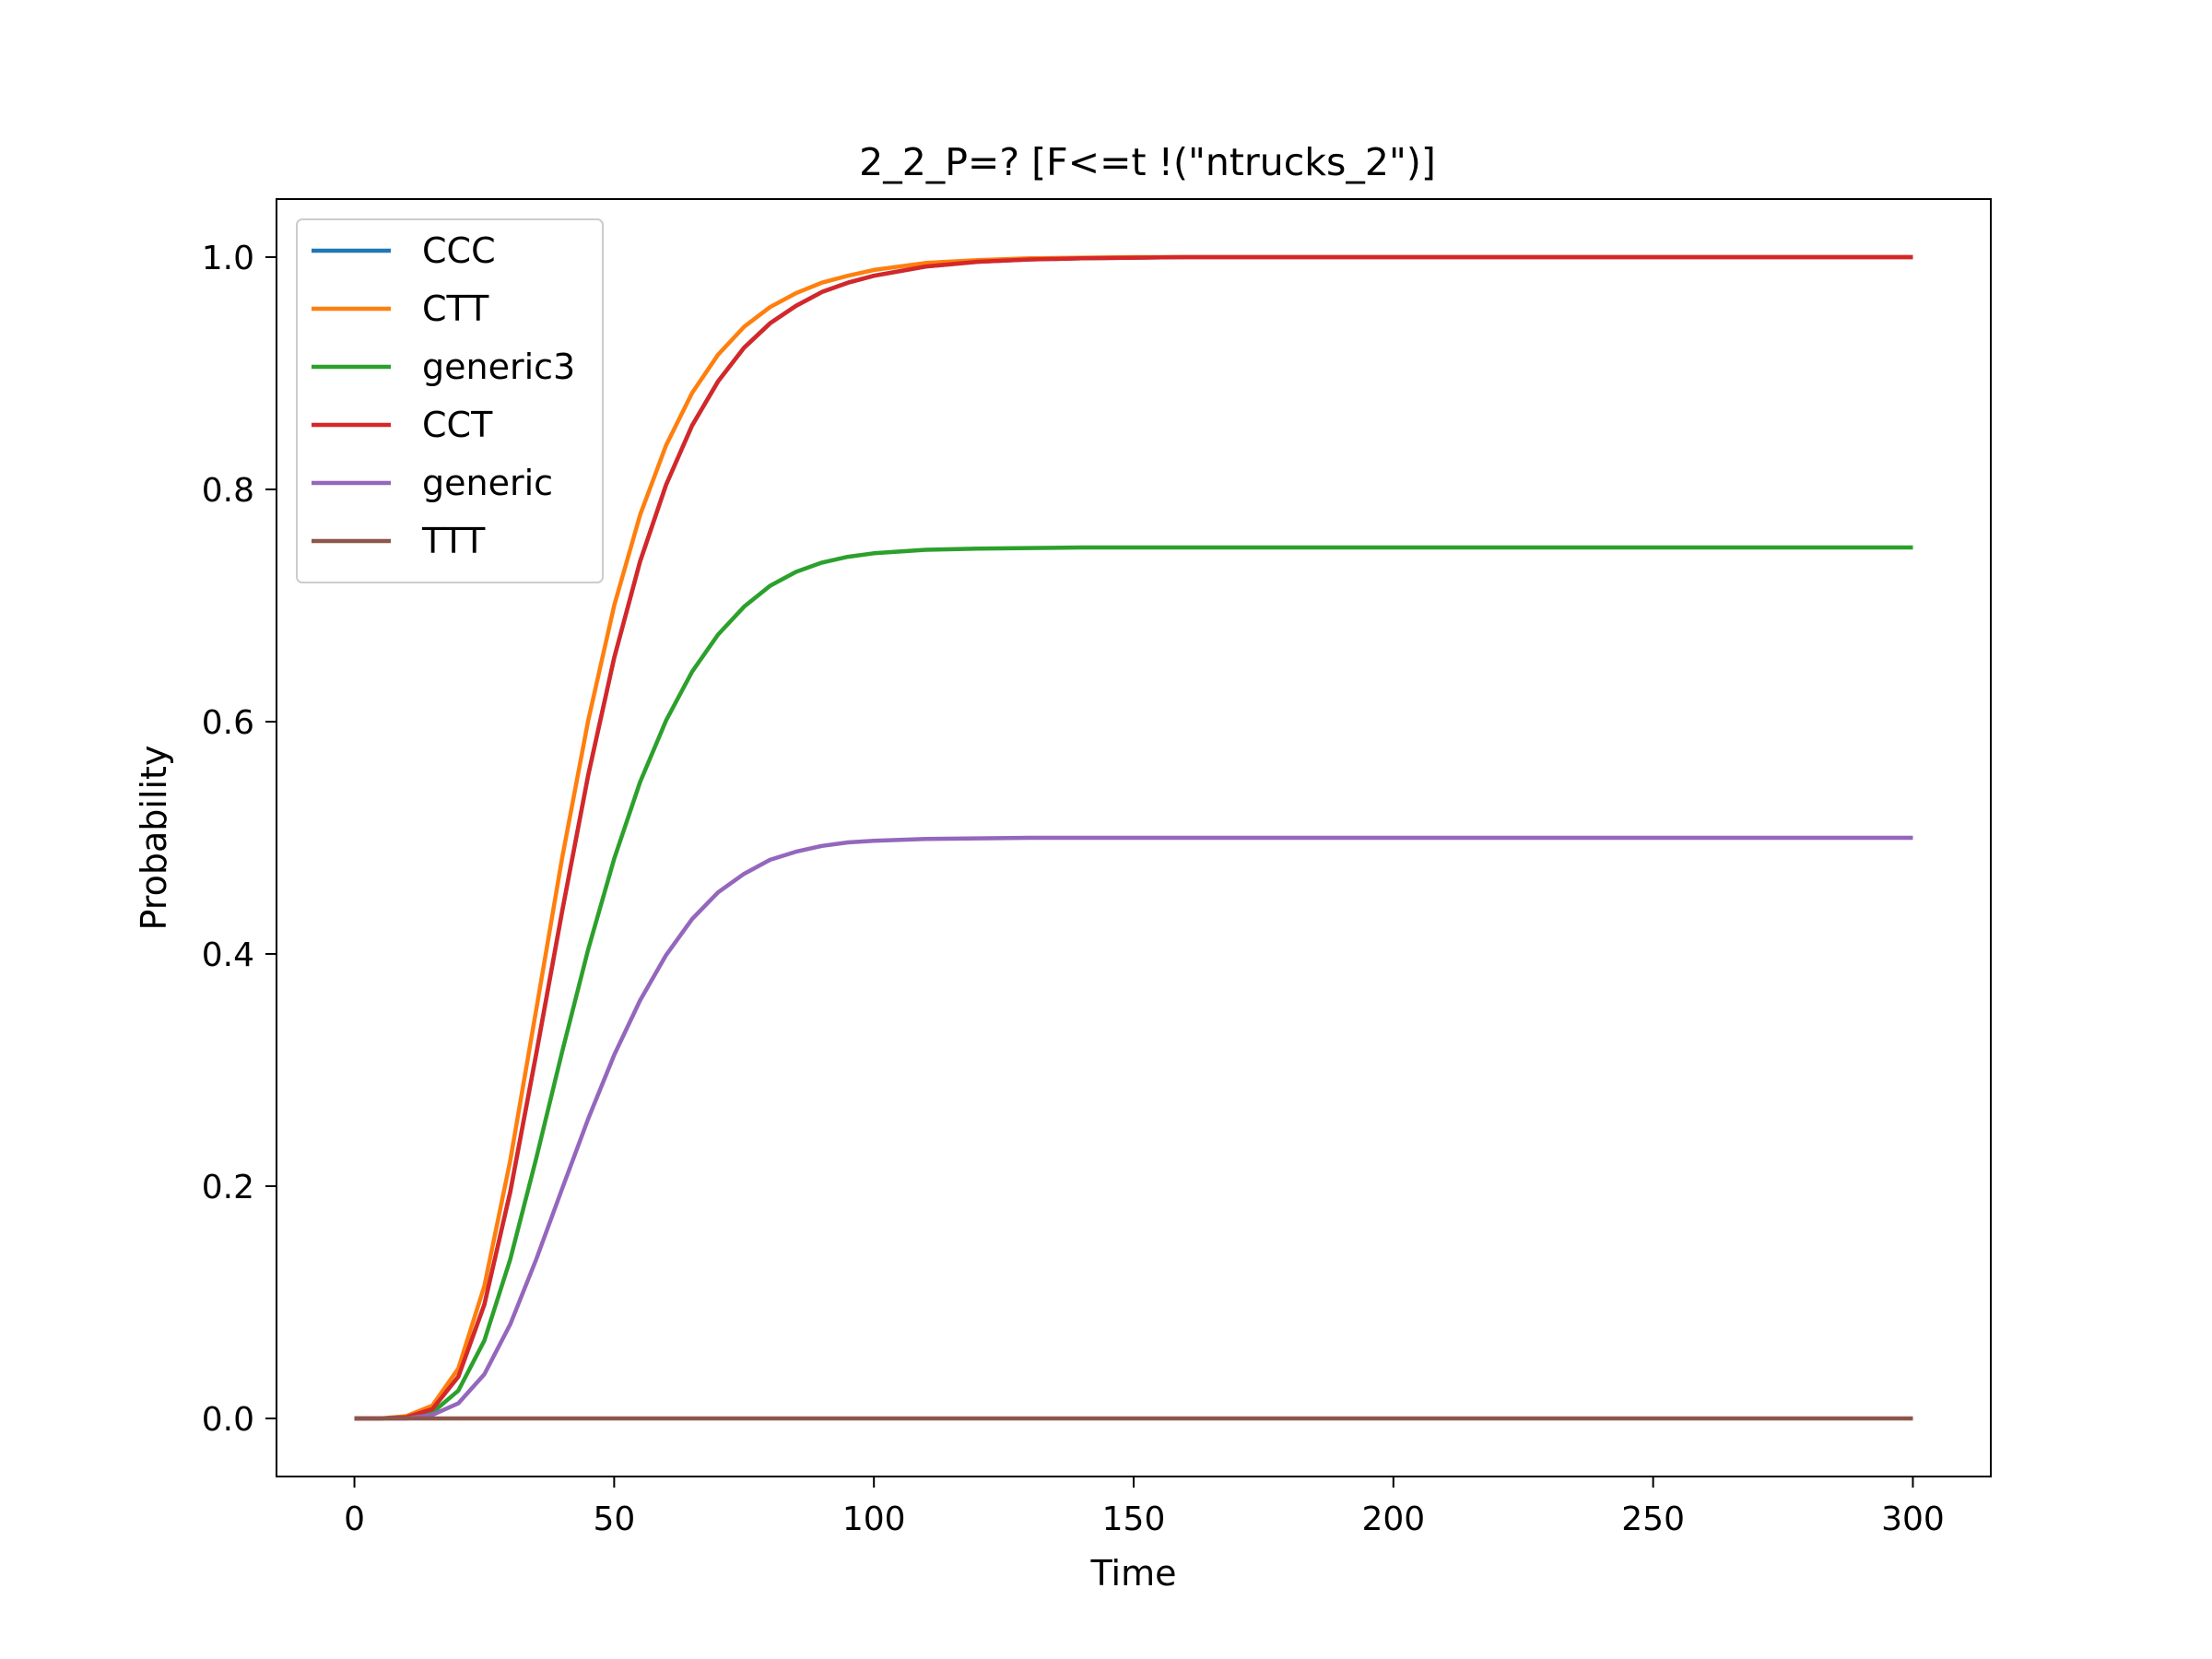 The height and width of the screenshot is (1659, 2212). What do you see at coordinates (228, 1187) in the screenshot?
I see `y-tick-label: 0.2` at bounding box center [228, 1187].